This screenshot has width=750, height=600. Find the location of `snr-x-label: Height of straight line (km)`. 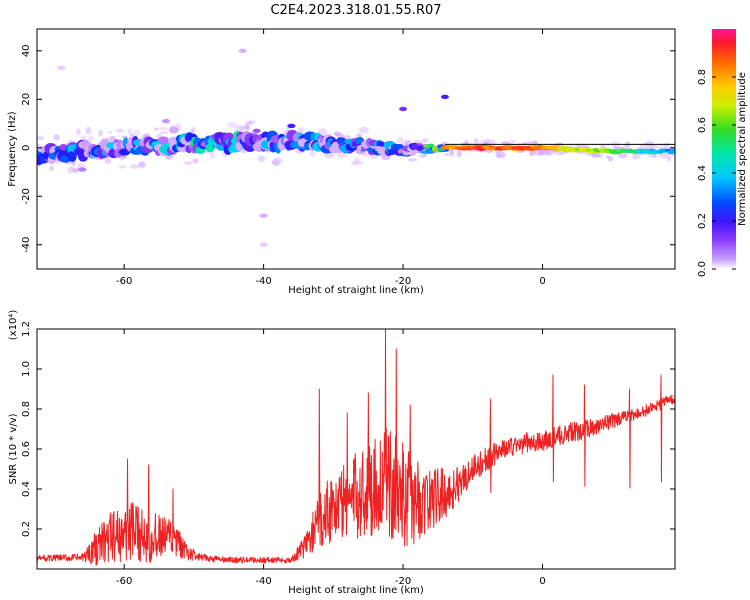

snr-x-label: Height of straight line (km) is located at coordinates (356, 590).